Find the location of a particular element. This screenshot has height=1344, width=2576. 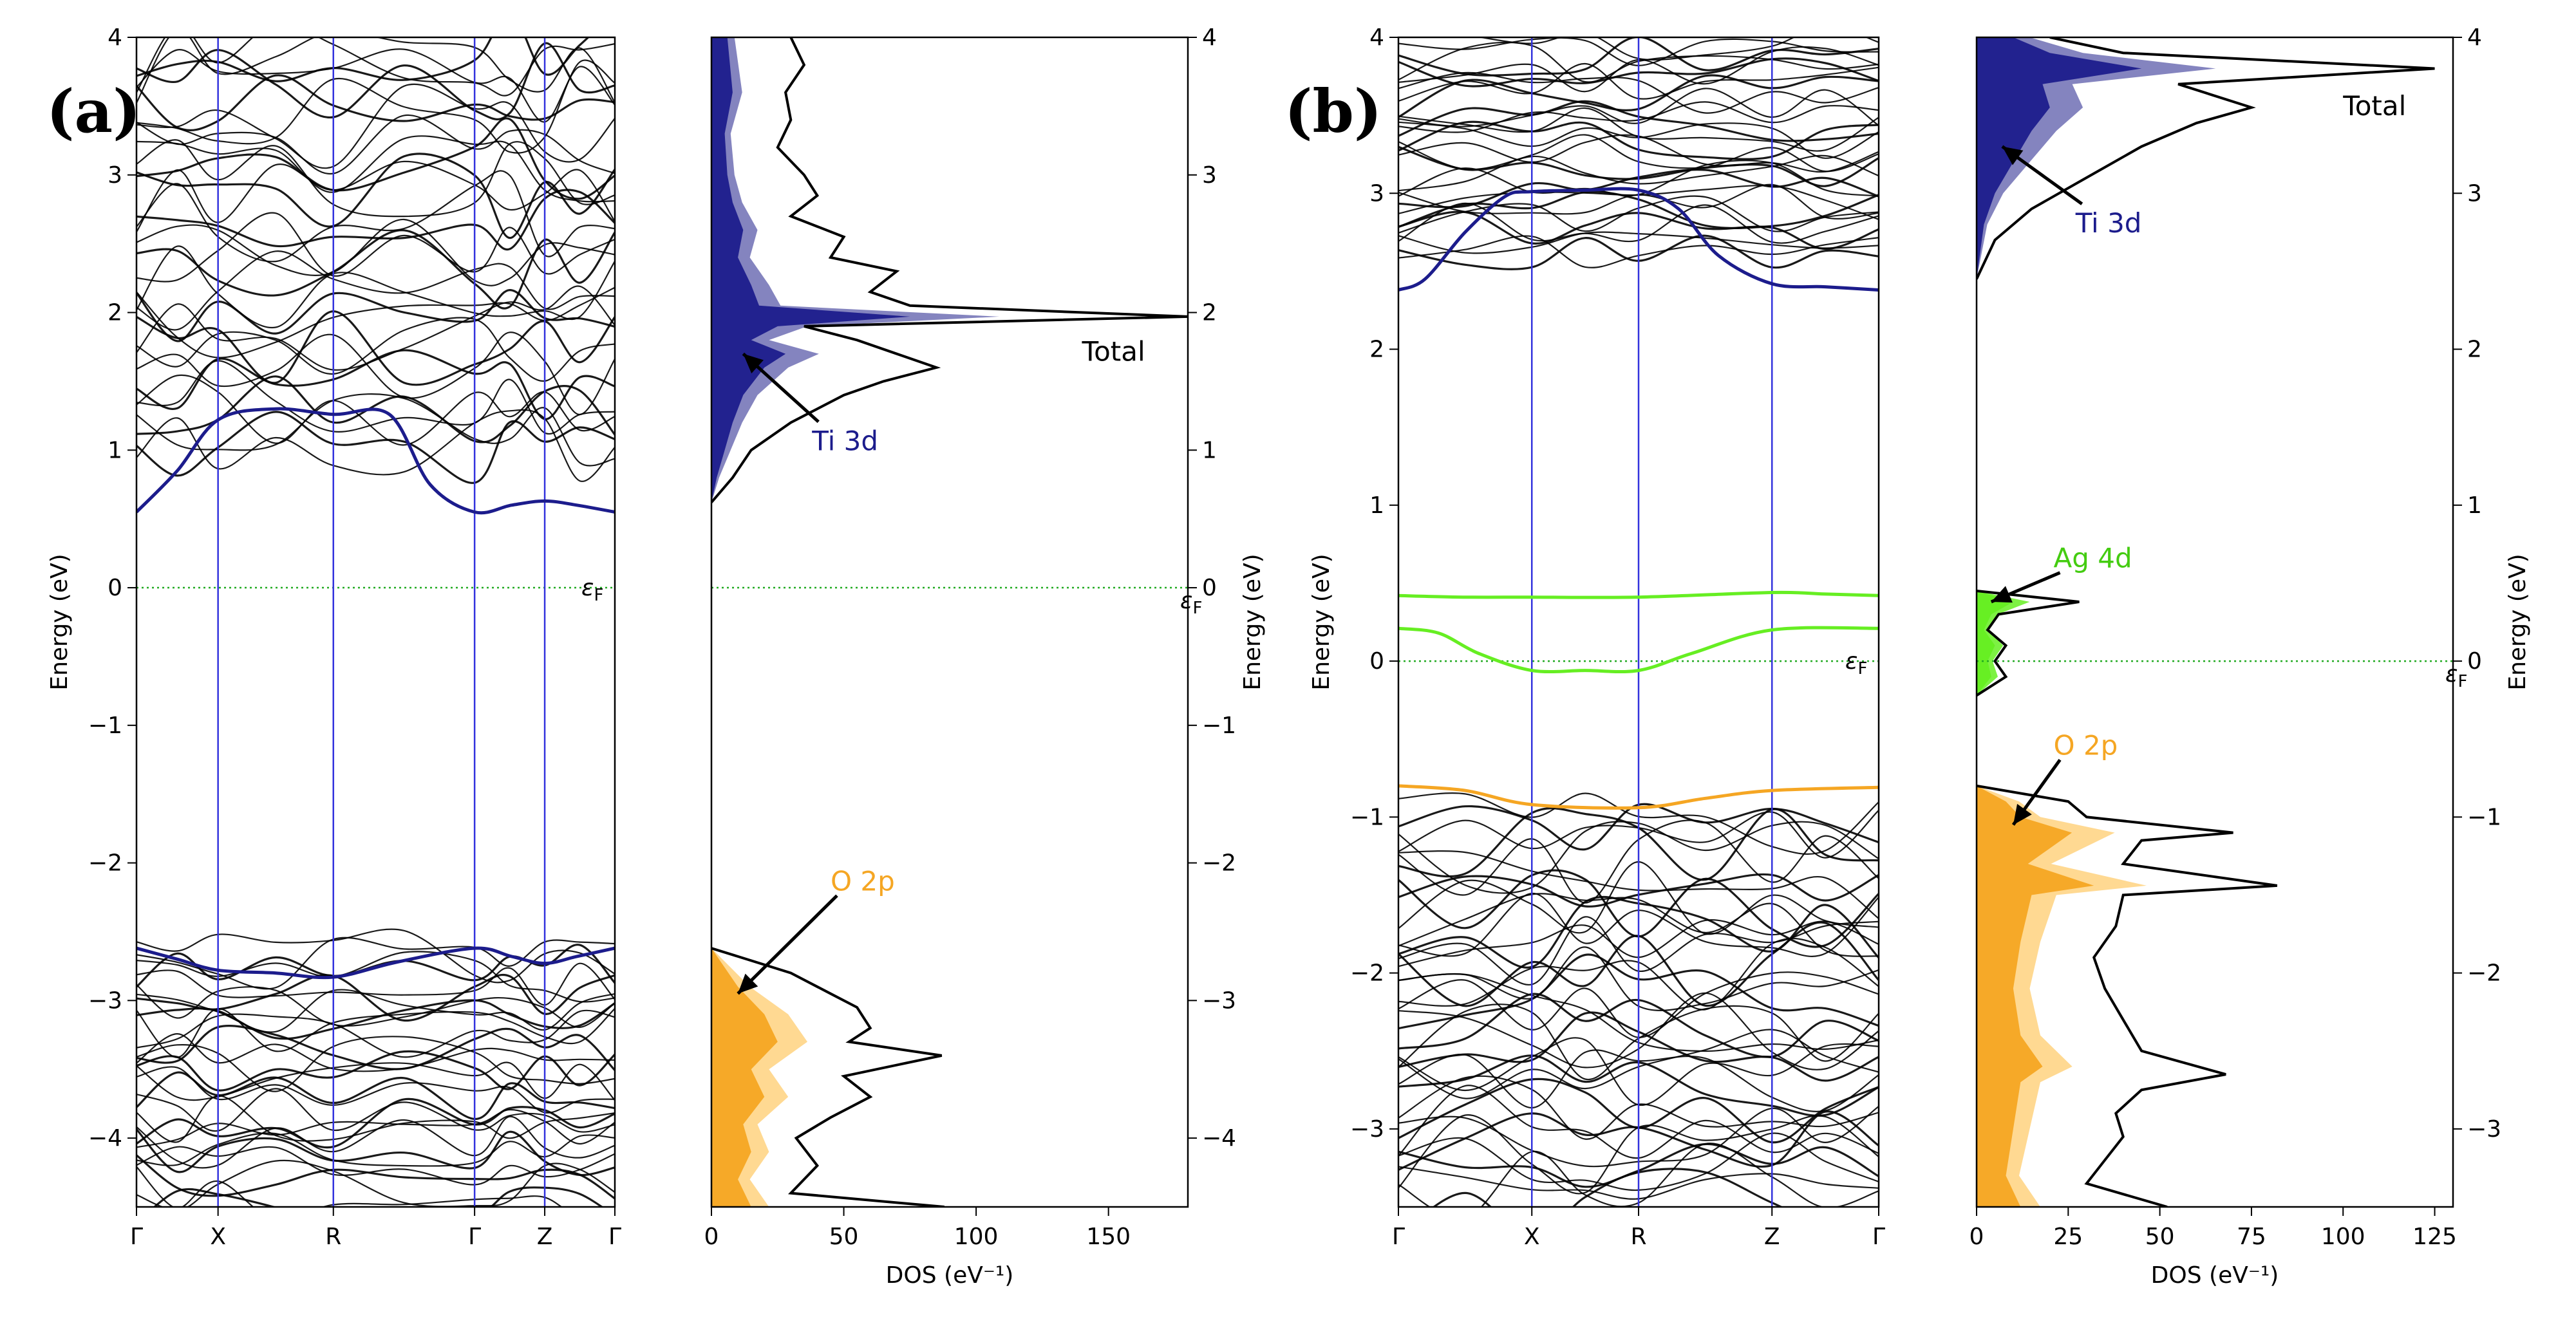

panel-label-a: (a) is located at coordinates (93, 111).